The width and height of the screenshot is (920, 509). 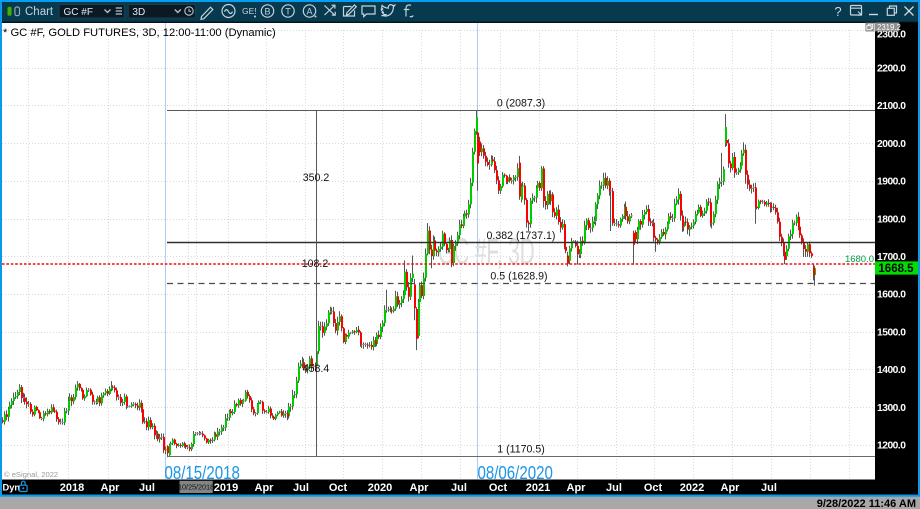 I want to click on svg-text: 10/25/2018, so click(x=196, y=487).